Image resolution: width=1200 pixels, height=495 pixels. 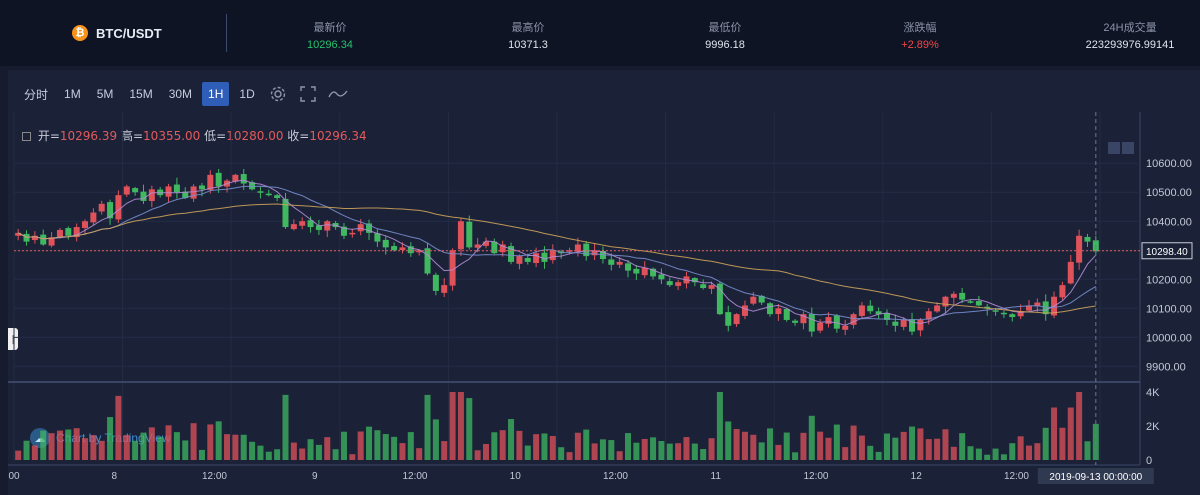 I want to click on stat-label: 最新价, so click(x=330, y=28).